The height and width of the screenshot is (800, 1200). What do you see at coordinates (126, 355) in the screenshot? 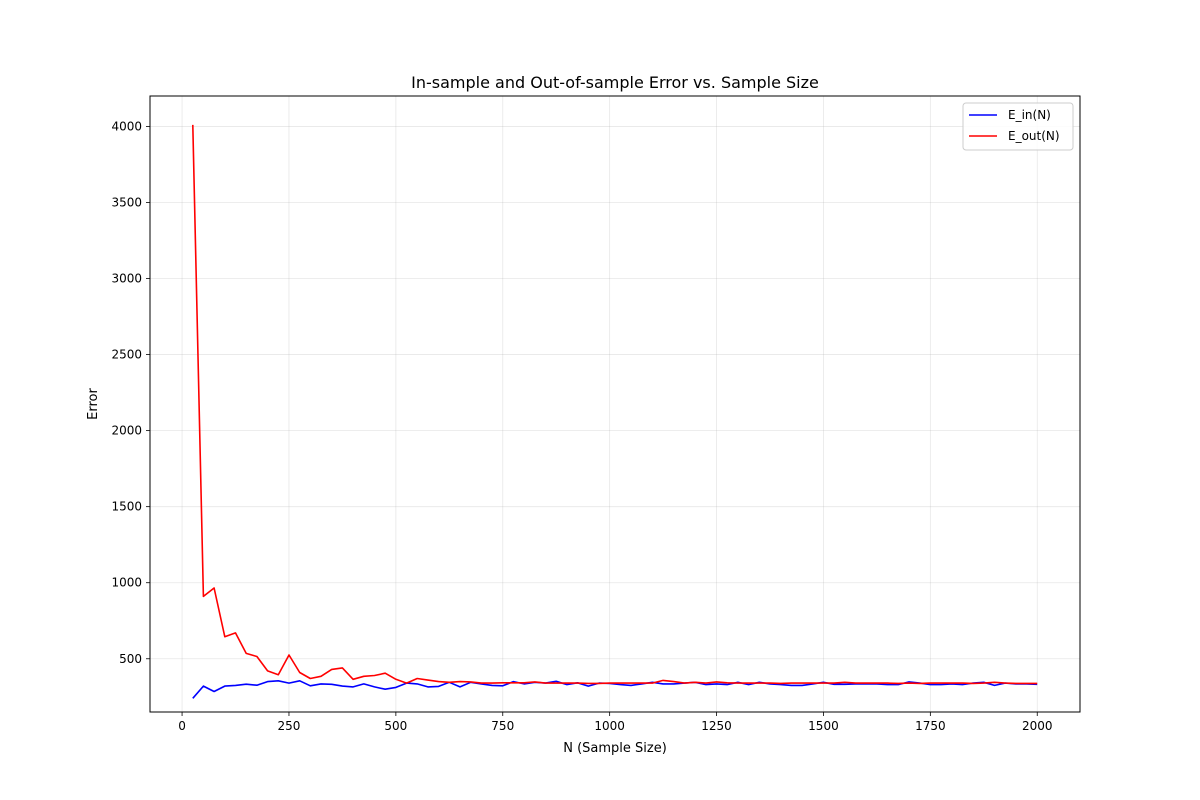
I see `y-tick-label: 2500` at bounding box center [126, 355].